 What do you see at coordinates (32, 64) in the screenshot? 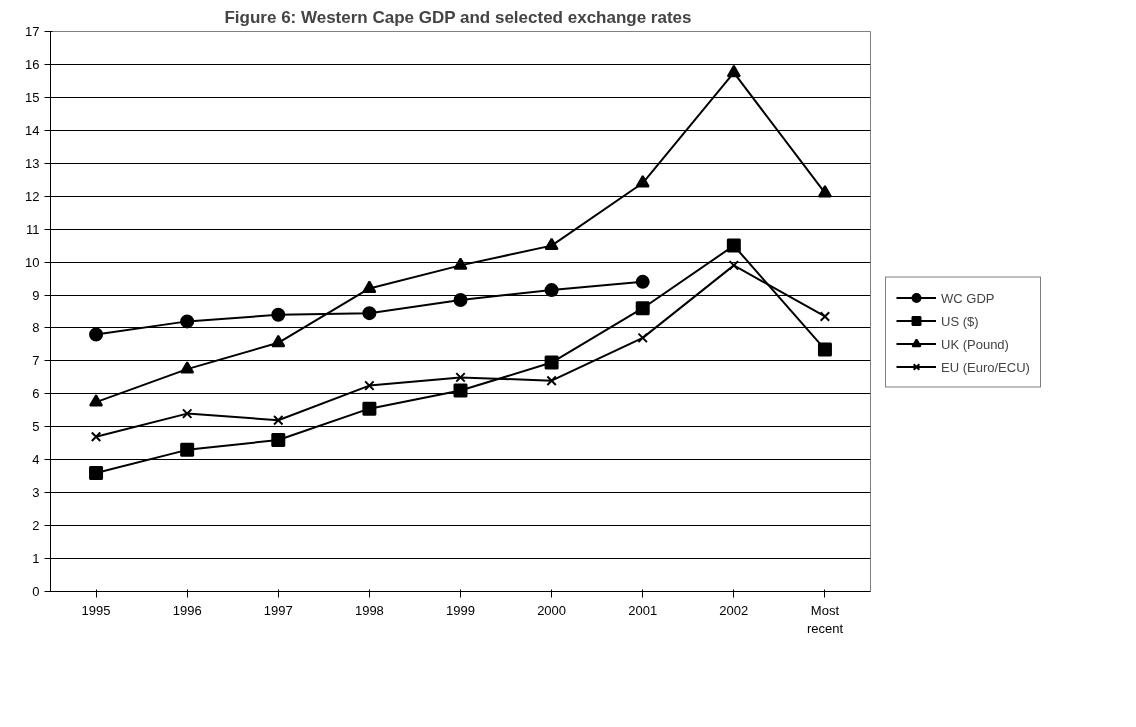
I see `y-tick-label: 16` at bounding box center [32, 64].